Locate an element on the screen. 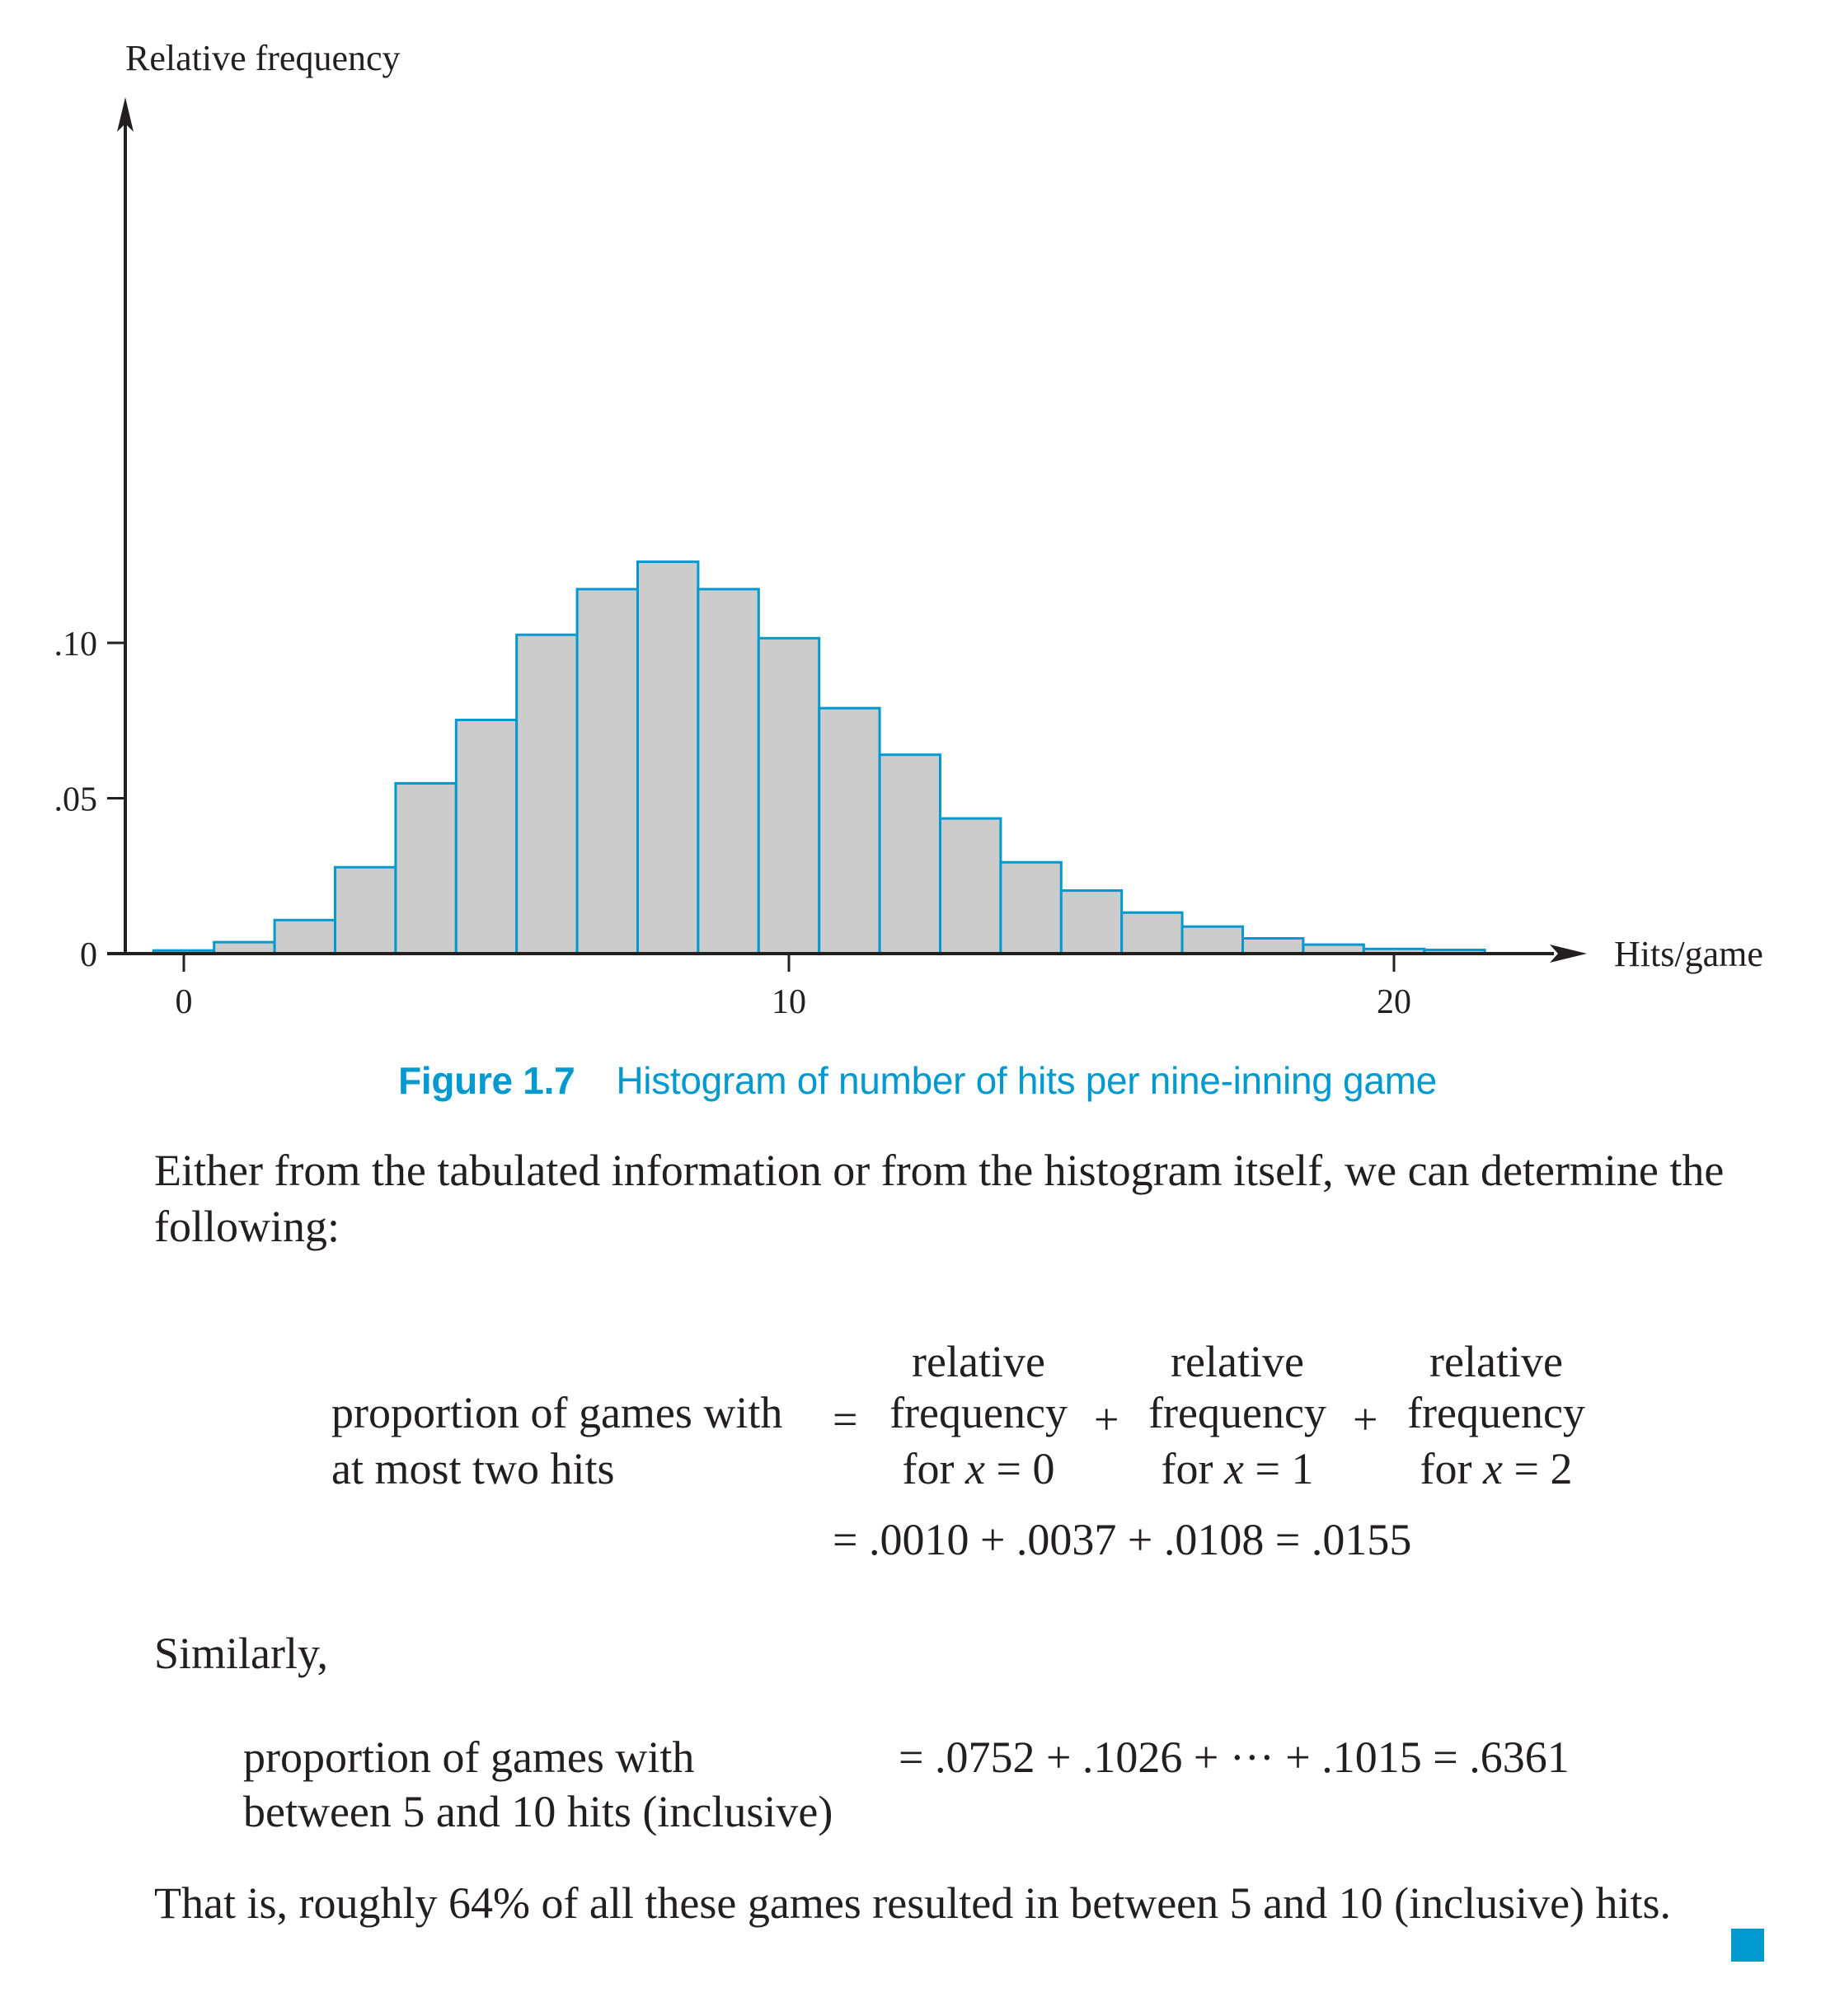 The image size is (1835, 2016). eq1-equals: = is located at coordinates (845, 1419).